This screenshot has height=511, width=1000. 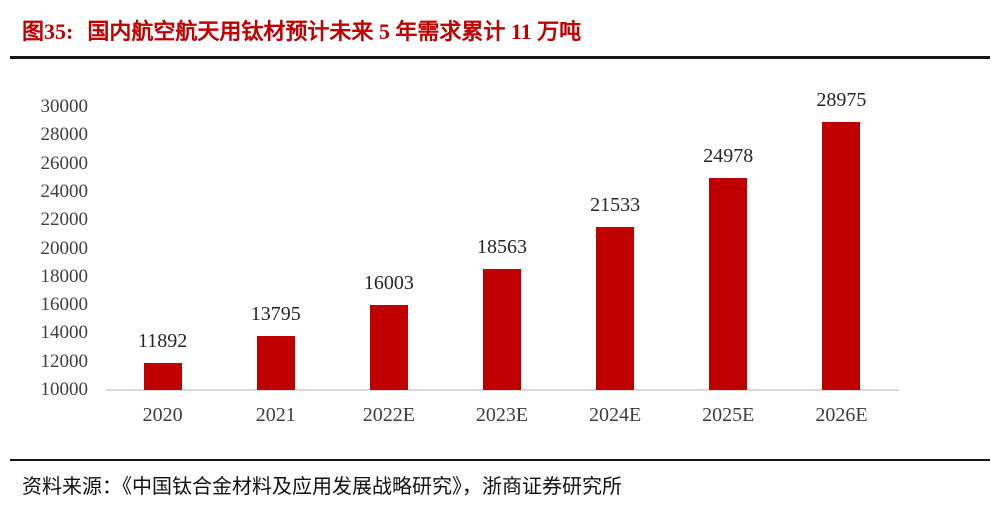 What do you see at coordinates (64, 106) in the screenshot?
I see `y-axis-tick-label: 30000` at bounding box center [64, 106].